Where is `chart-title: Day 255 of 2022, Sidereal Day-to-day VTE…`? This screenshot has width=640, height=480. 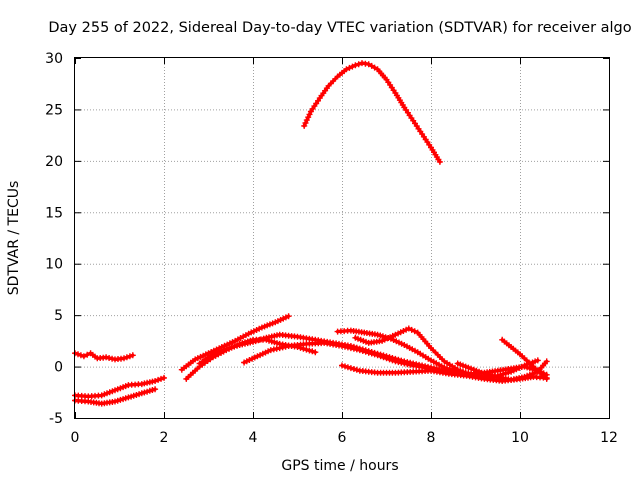 chart-title: Day 255 of 2022, Sidereal Day-to-day VTE… is located at coordinates (339, 28).